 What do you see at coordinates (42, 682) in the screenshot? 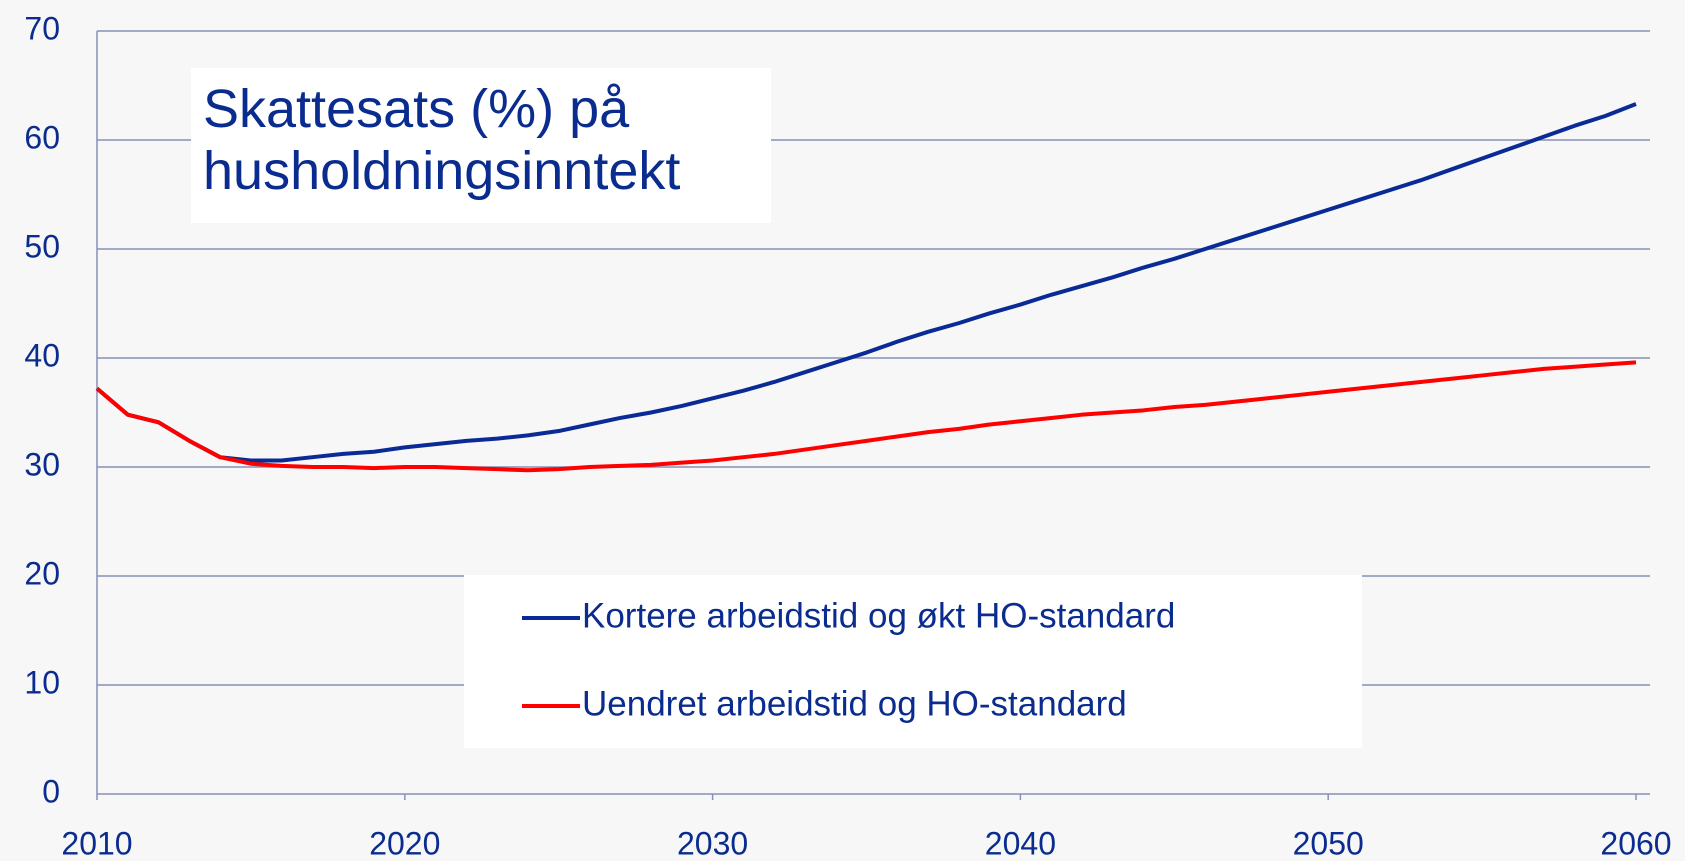
I see `y-tick-label: 10` at bounding box center [42, 682].